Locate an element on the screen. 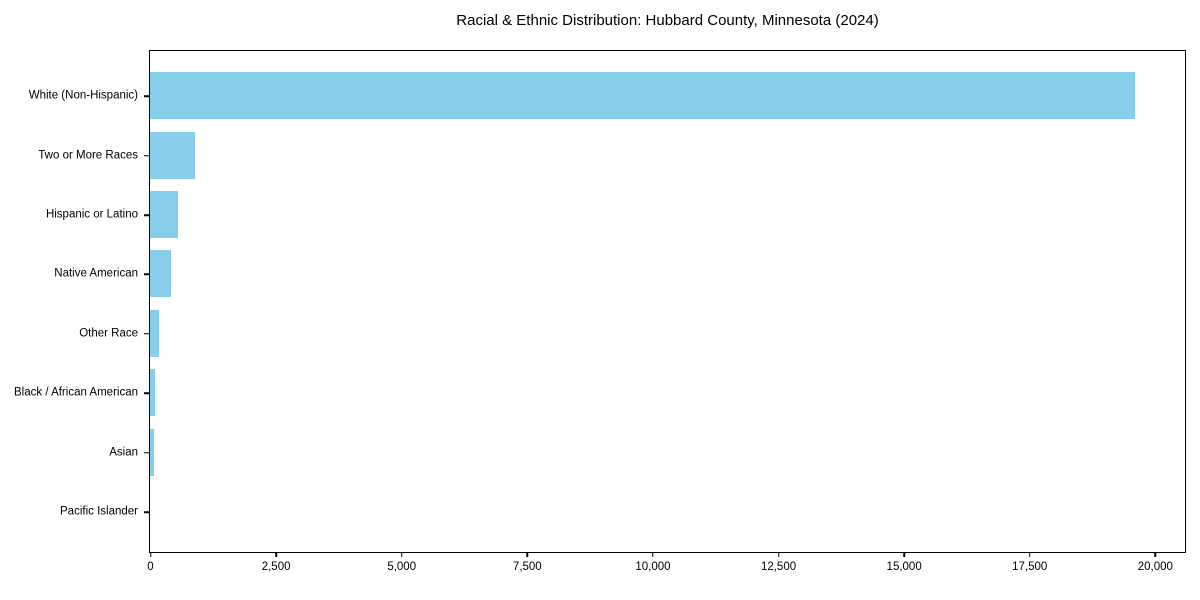 This screenshot has height=600, width=1200. x-tick-label: 7,500 is located at coordinates (527, 567).